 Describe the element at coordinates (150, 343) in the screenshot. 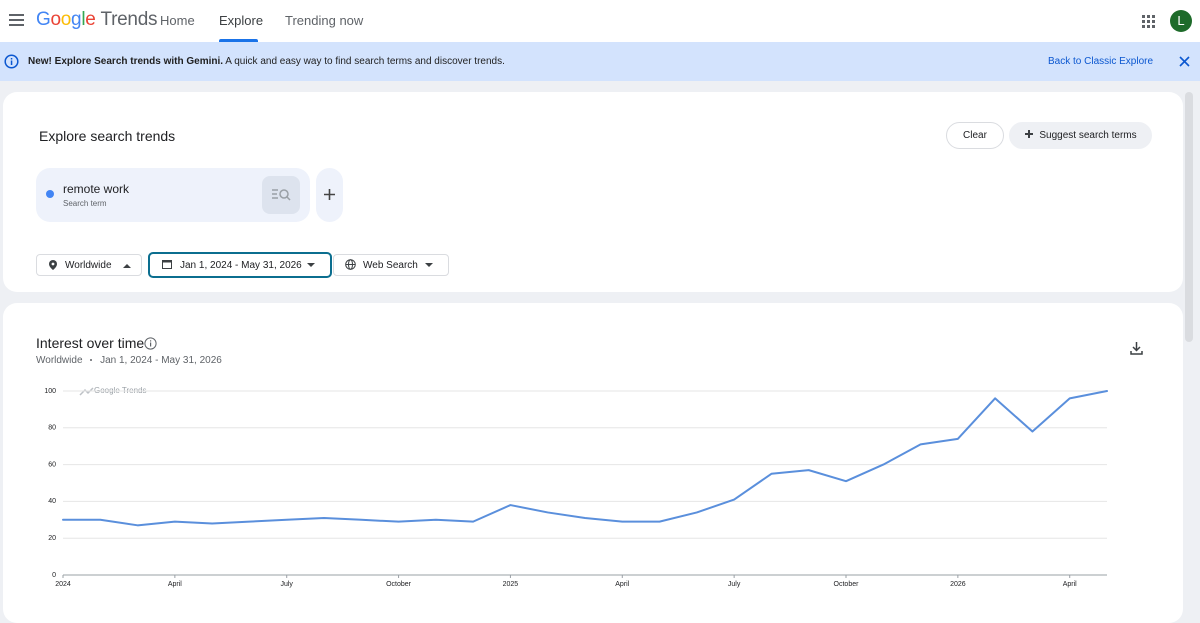

I see `help-icon` at that location.